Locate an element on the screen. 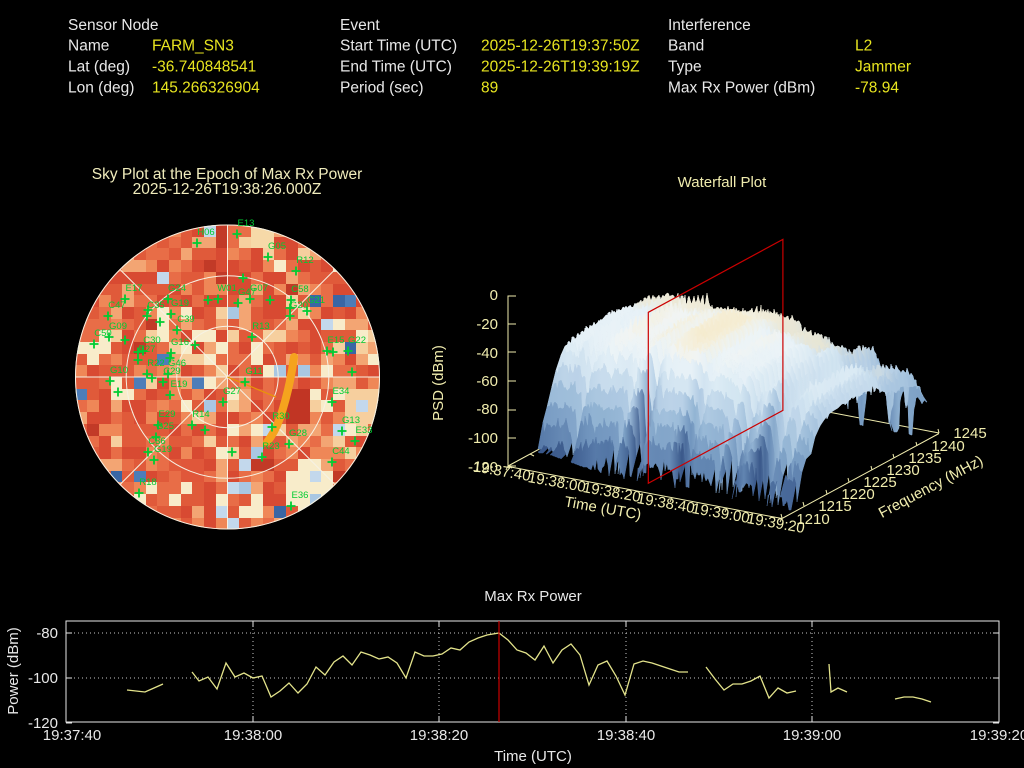 Image resolution: width=1024 pixels, height=768 pixels. svg-text: Period (sec) is located at coordinates (382, 88).